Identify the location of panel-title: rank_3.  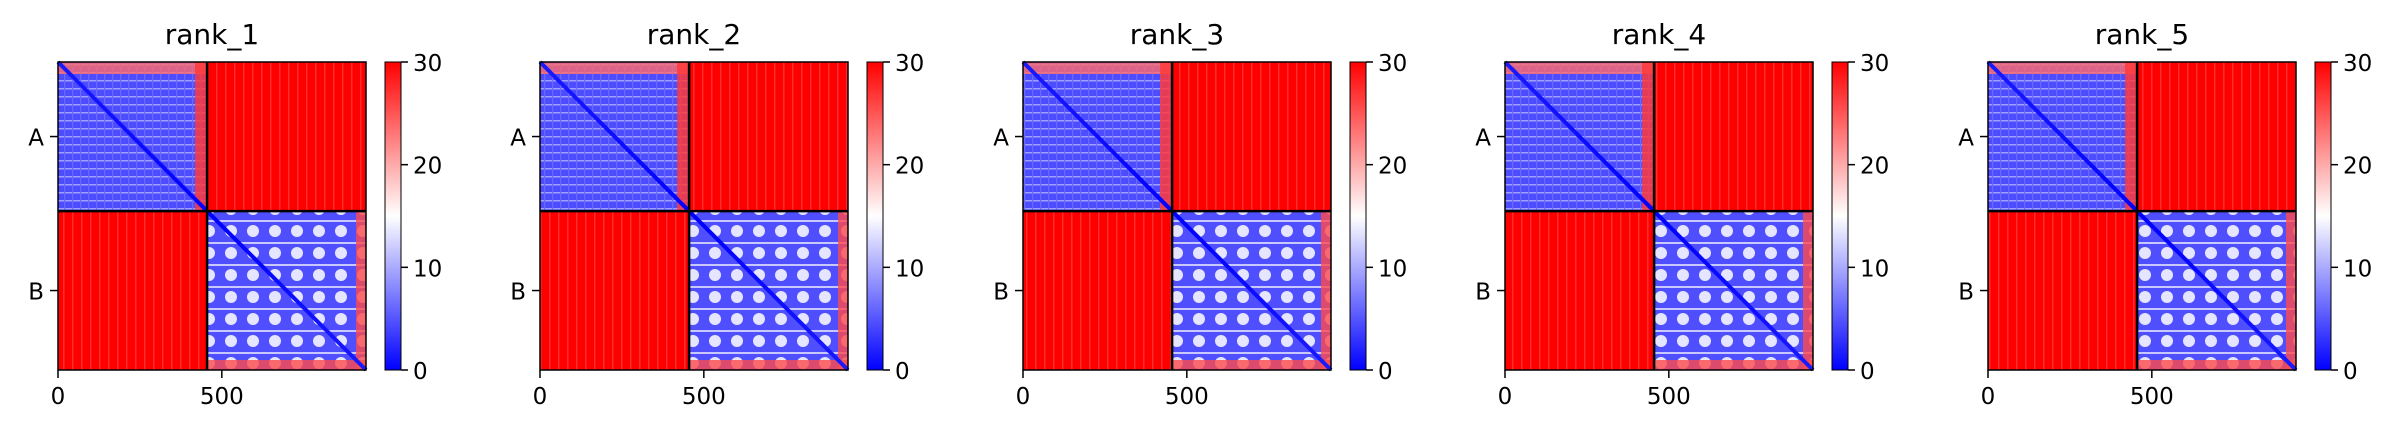
(1177, 34).